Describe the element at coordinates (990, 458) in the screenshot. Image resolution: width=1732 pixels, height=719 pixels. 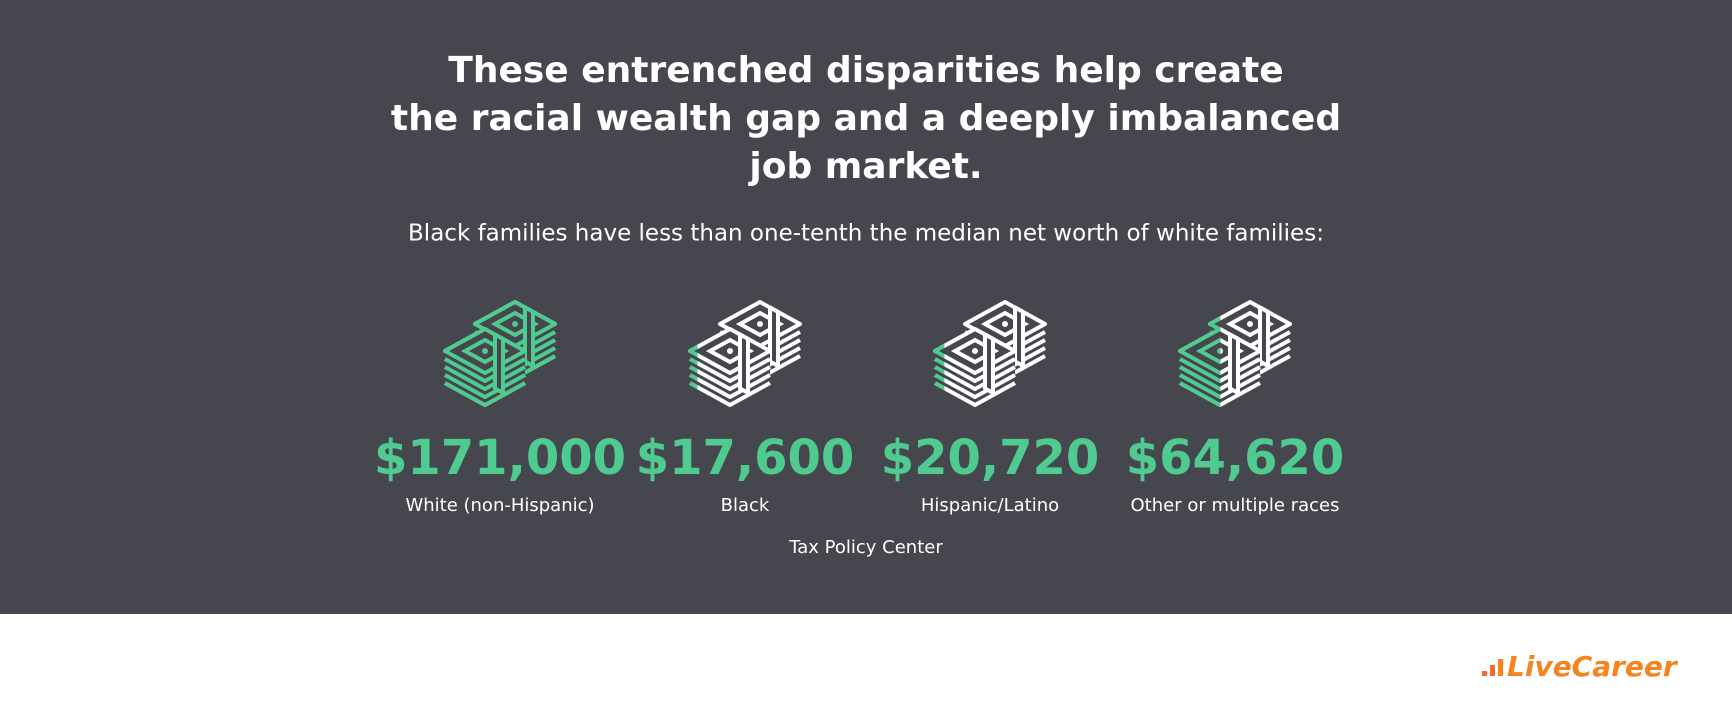
I see `value-label: $20,720` at that location.